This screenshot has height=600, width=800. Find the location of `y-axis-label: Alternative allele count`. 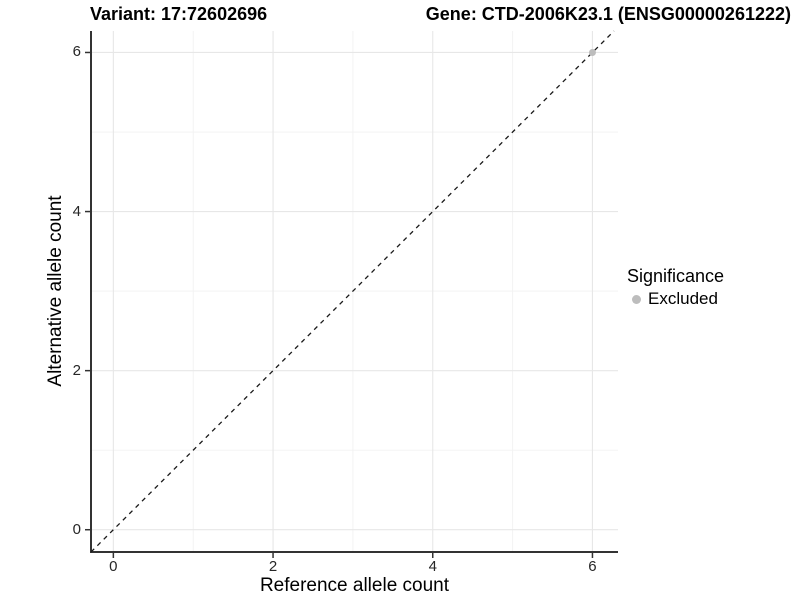

y-axis-label: Alternative allele count is located at coordinates (55, 291).